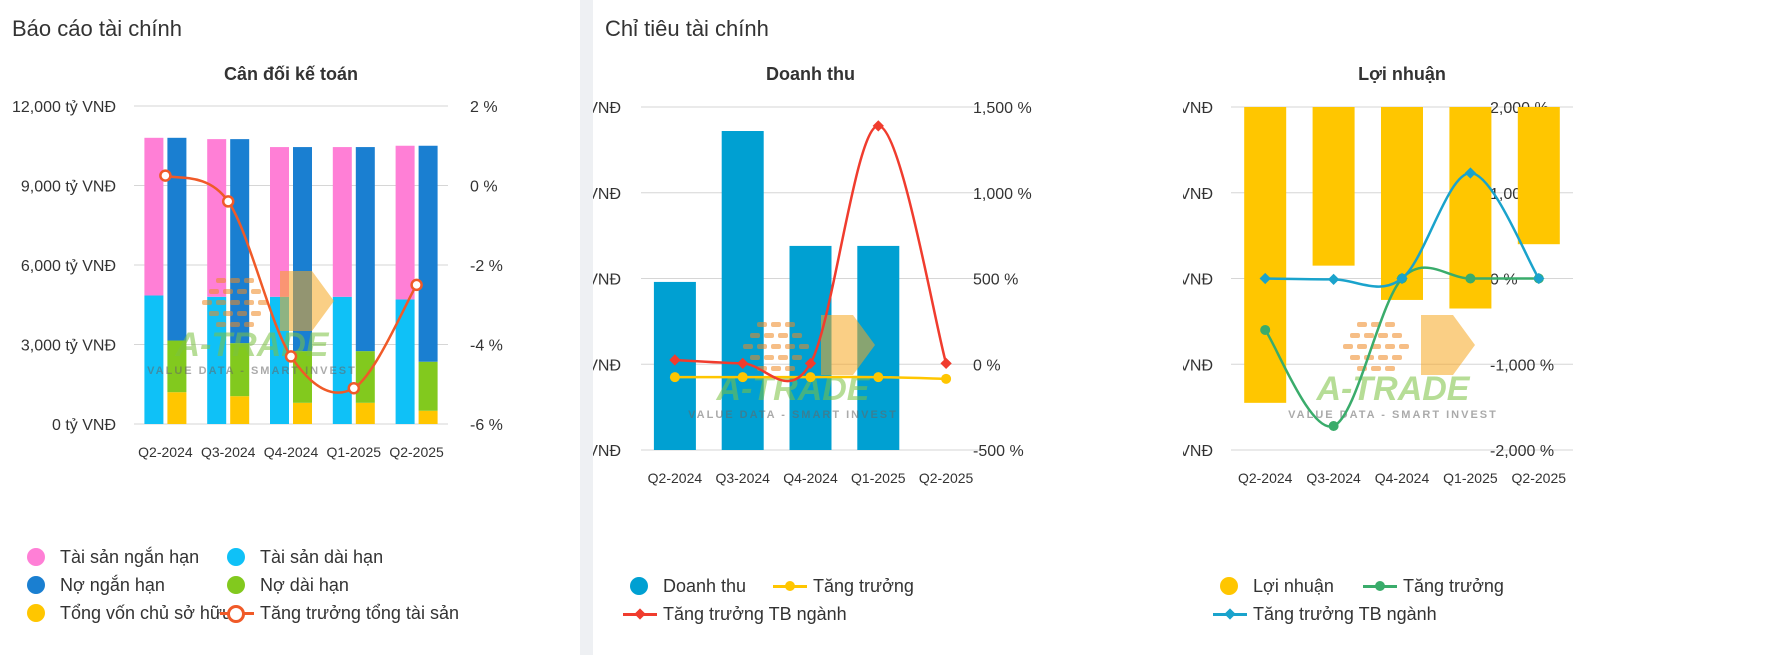 The width and height of the screenshot is (1775, 655). I want to click on y-left-tick-label: 12,000 tỷ VNĐ, so click(64, 107).